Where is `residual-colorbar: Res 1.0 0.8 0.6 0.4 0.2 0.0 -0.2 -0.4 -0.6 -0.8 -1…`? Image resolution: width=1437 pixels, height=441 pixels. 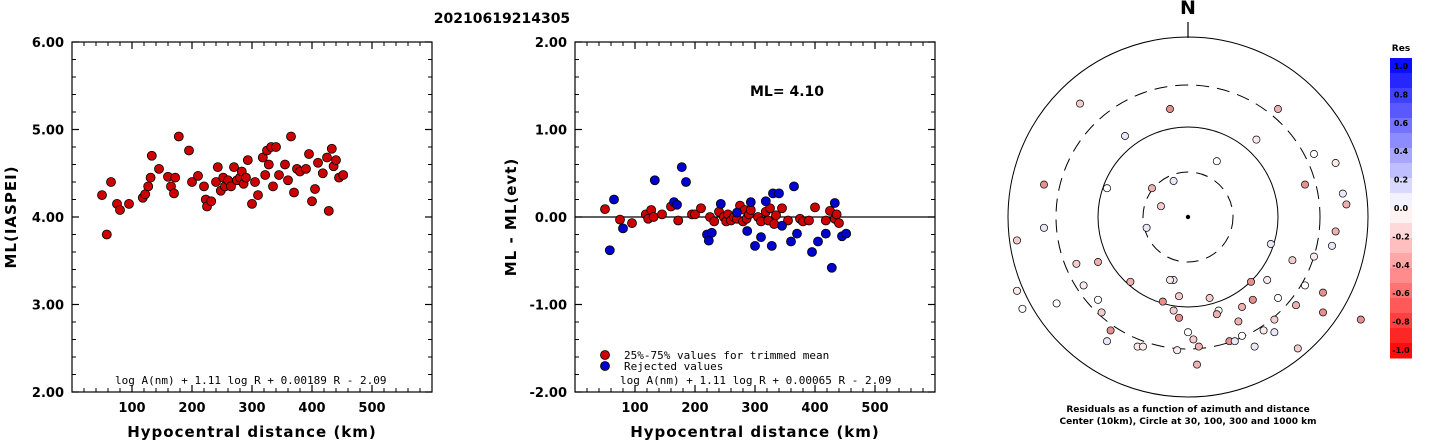
residual-colorbar: Res 1.0 0.8 0.6 0.4 0.2 0.0 -0.2 -0.4 -0.6 -0.8 -1… is located at coordinates (1401, 201).